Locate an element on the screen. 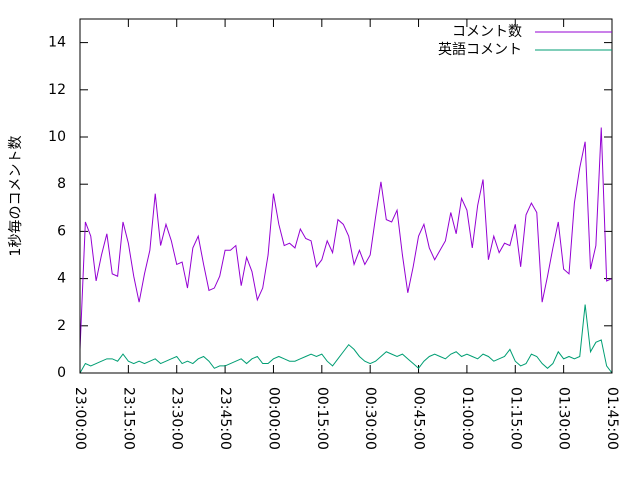 The height and width of the screenshot is (480, 640). x-tick-label: 01:45:00 is located at coordinates (612, 418).